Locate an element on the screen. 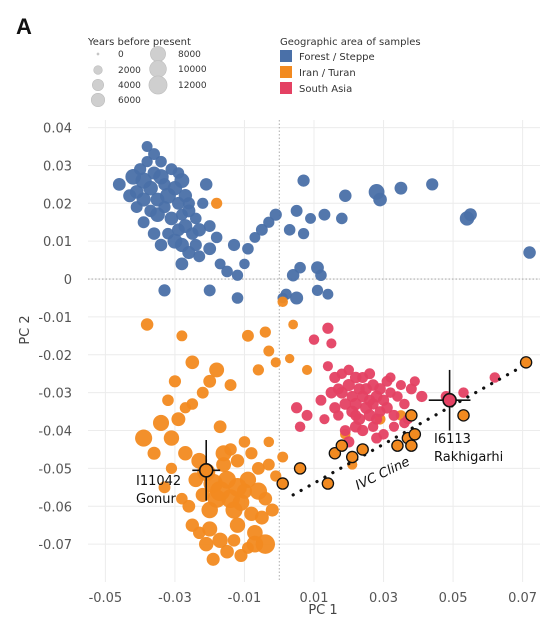 The image size is (547, 630). y-axis-title: PC 2 is located at coordinates (25, 329).